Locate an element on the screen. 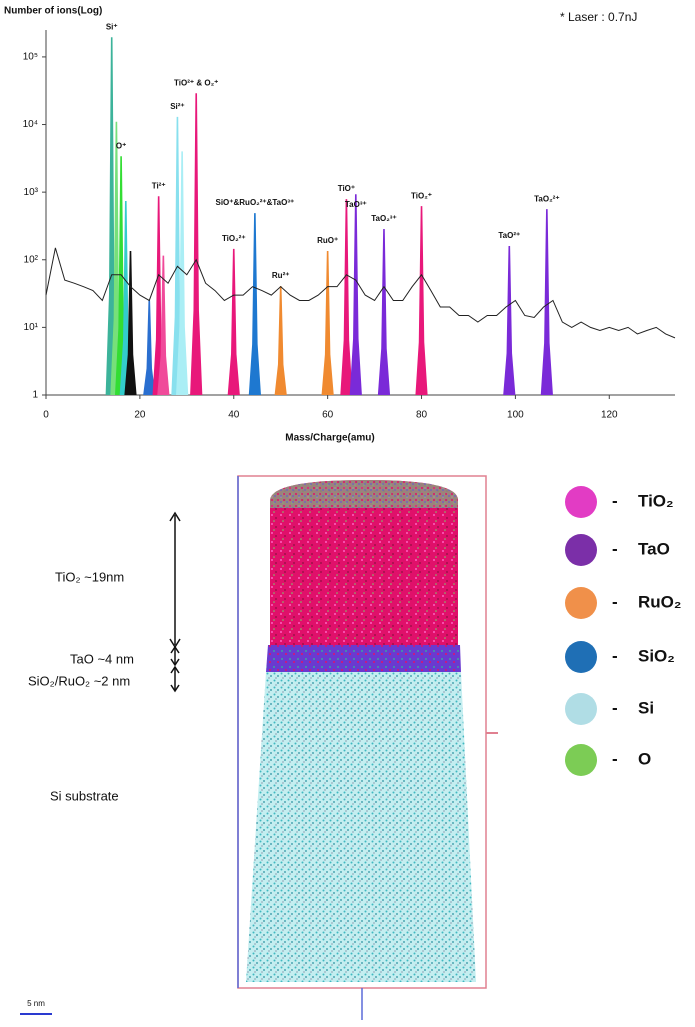 The image size is (695, 1027). layer-annotation: Si substrate is located at coordinates (84, 795).